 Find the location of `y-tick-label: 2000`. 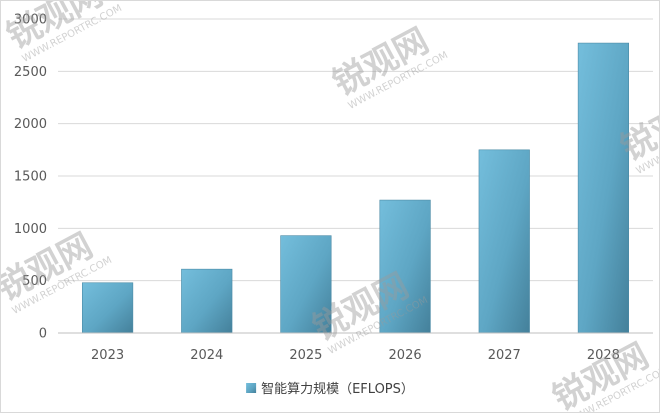

y-tick-label: 2000 is located at coordinates (30, 124).